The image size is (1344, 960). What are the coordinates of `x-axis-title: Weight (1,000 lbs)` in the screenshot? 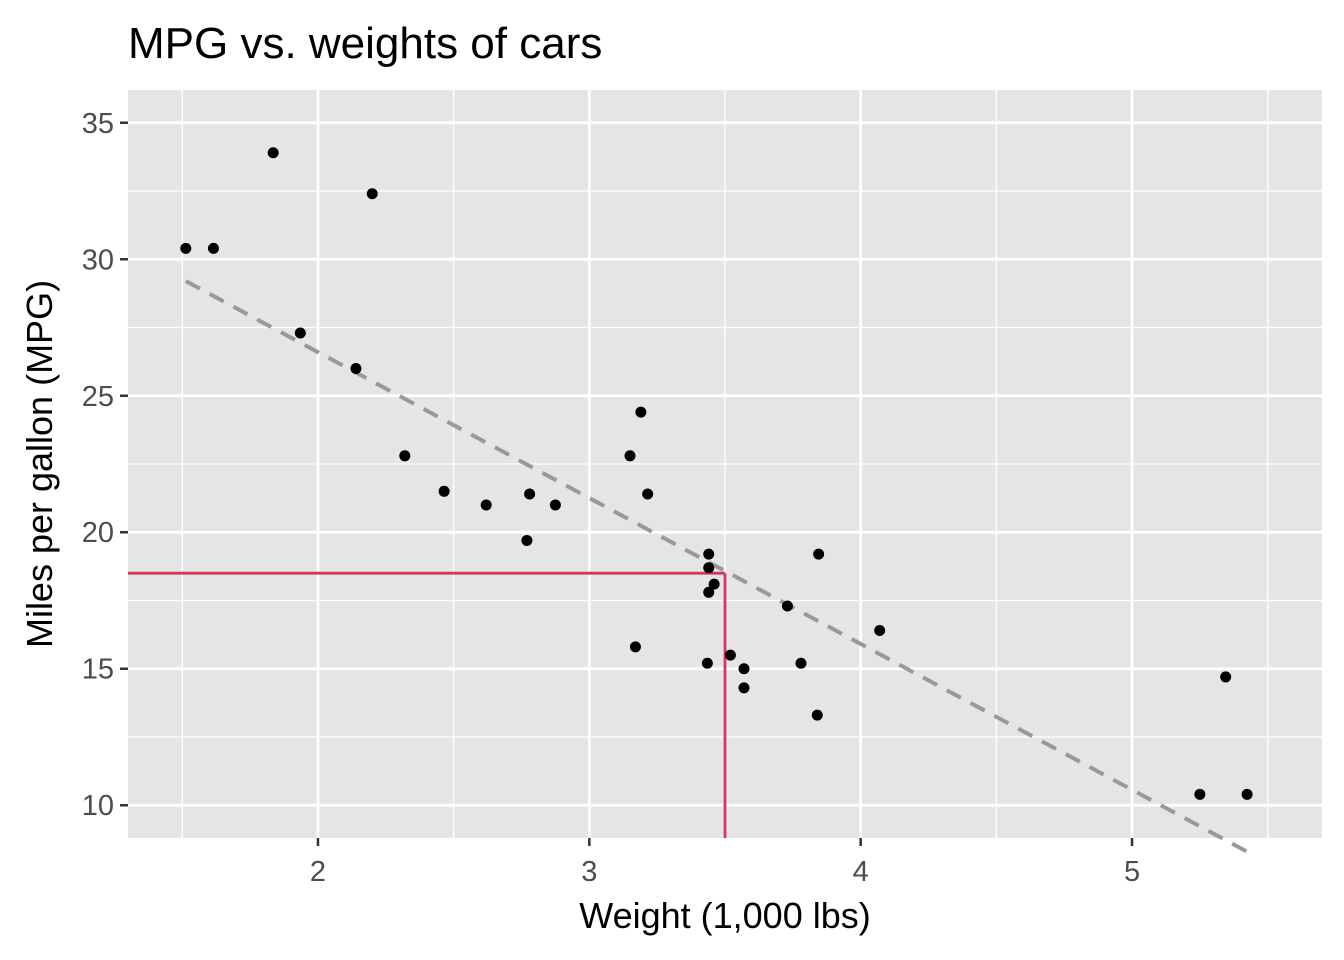 It's located at (724, 915).